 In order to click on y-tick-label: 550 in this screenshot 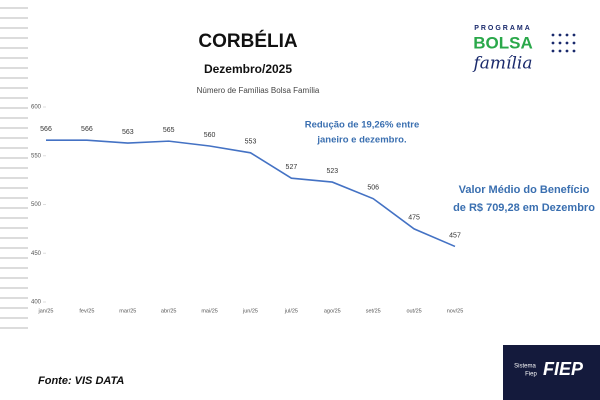, I will do `click(36, 156)`.